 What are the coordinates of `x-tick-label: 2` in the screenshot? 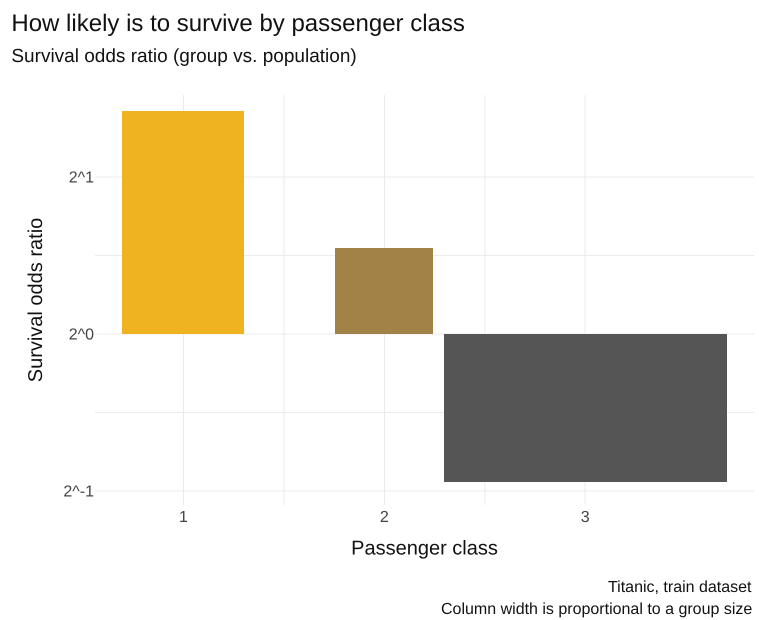 It's located at (384, 517).